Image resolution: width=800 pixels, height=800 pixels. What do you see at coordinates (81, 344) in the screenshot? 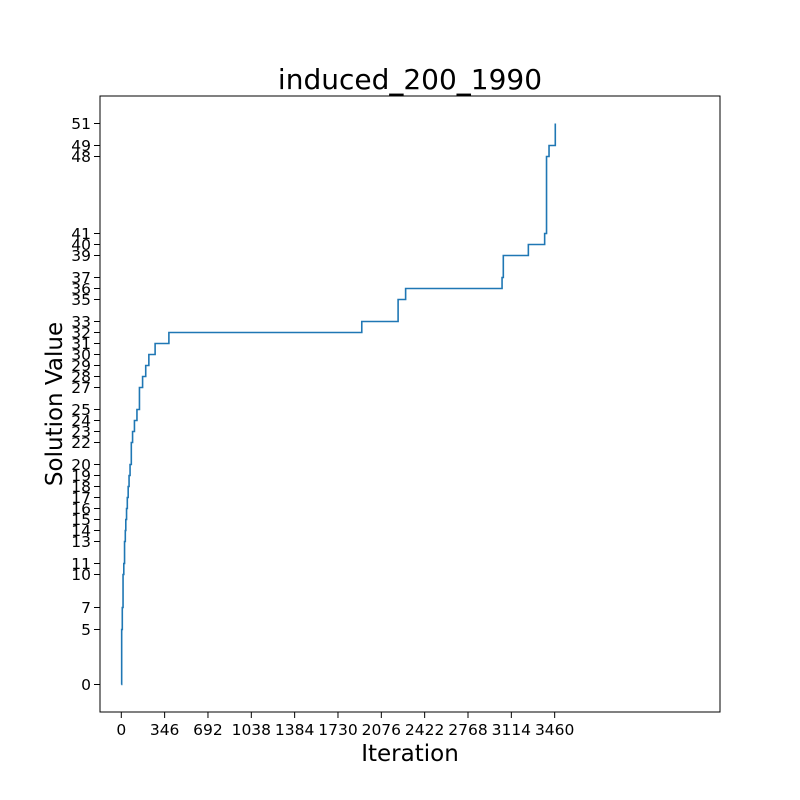
I see `y-tick-label: 31` at bounding box center [81, 344].